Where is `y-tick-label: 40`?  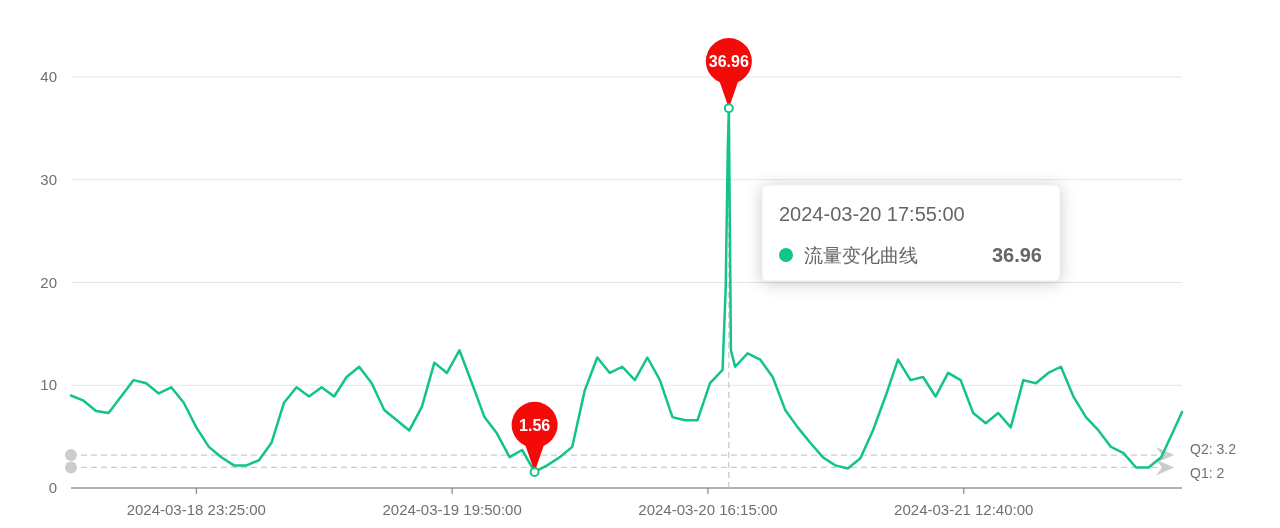
y-tick-label: 40 is located at coordinates (48, 76).